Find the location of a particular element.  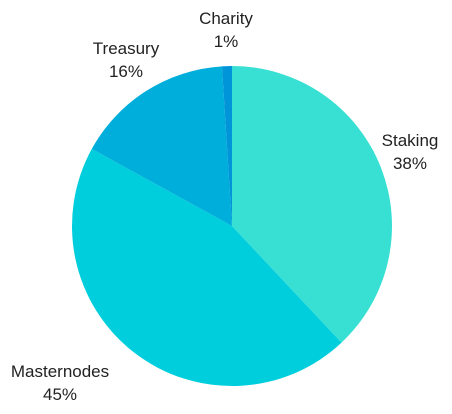

label-charity-name: Charity is located at coordinates (226, 18).